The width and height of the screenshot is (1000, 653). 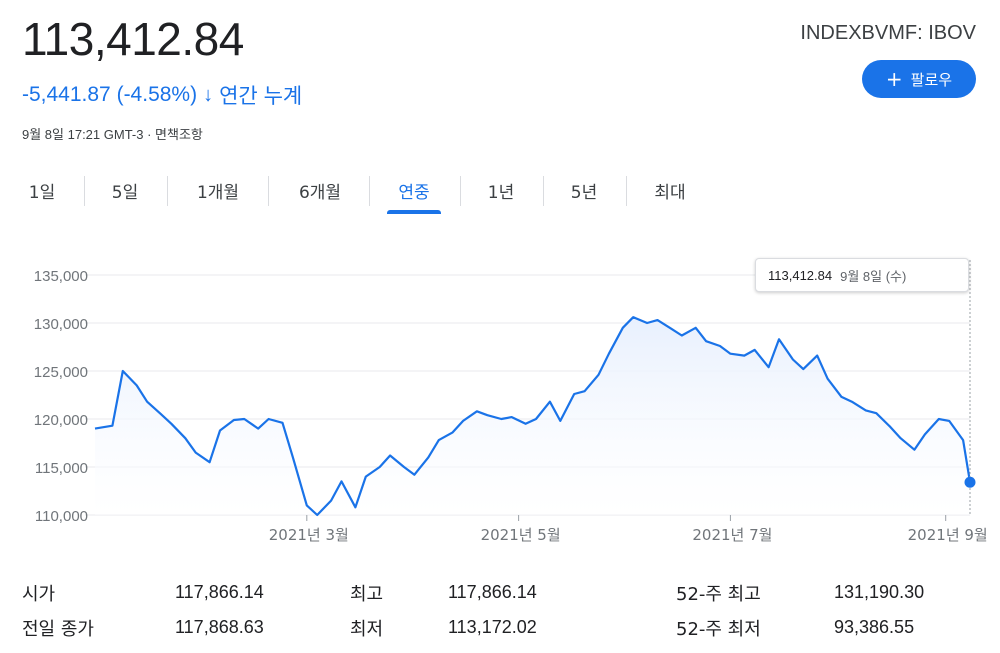 I want to click on y-tick-label: 115,000, so click(x=61, y=468).